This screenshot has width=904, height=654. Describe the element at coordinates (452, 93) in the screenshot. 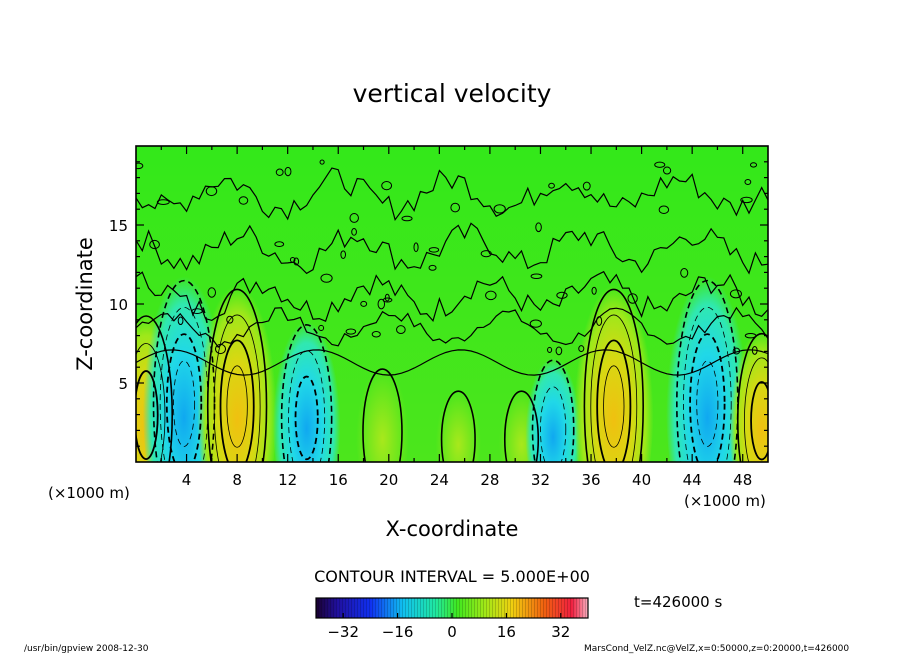

I see `chart-title: vertical velocity` at that location.